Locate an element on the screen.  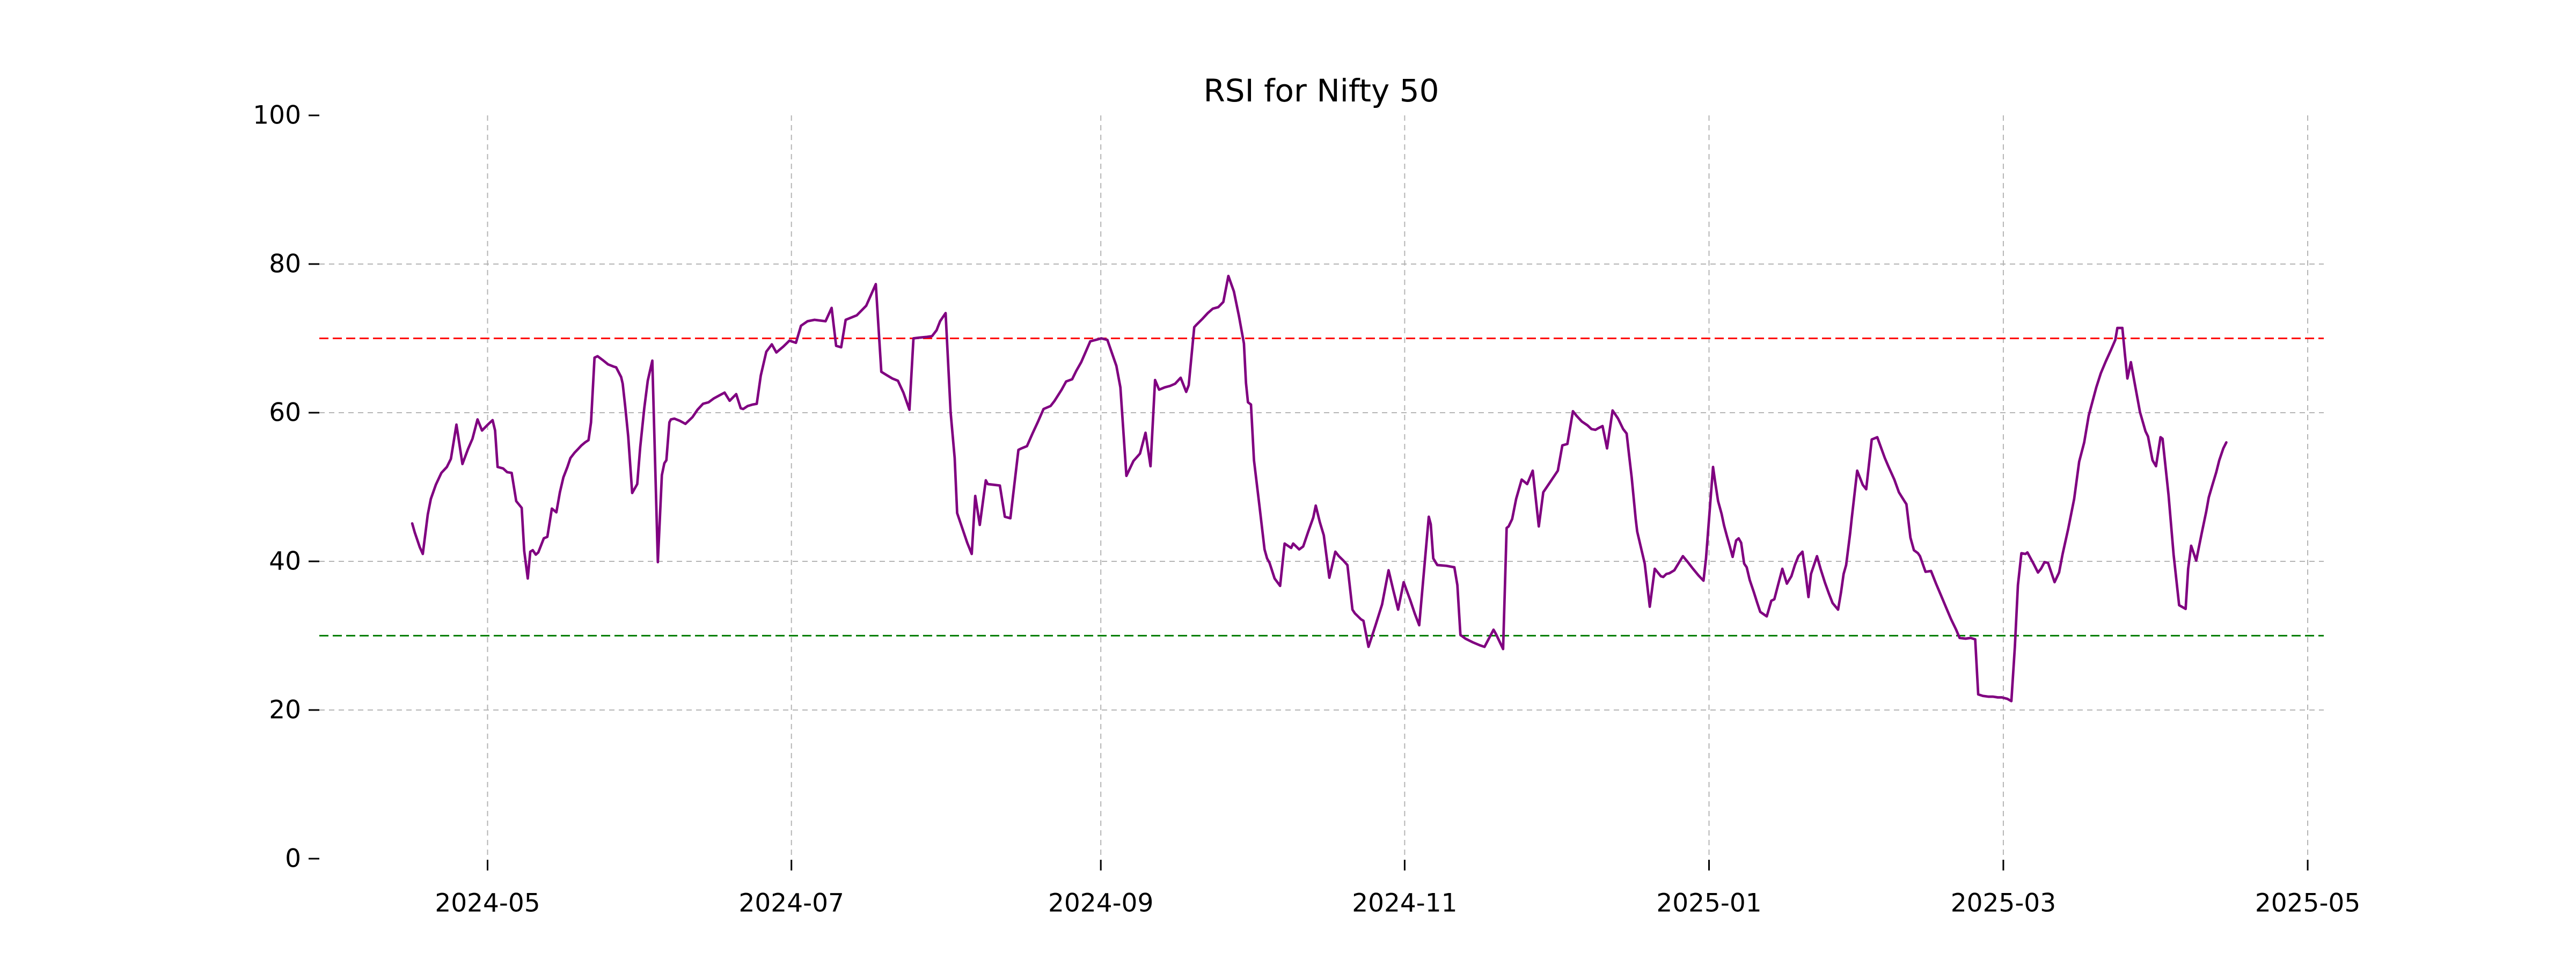
y-tick-label-80: 80 is located at coordinates (285, 264).